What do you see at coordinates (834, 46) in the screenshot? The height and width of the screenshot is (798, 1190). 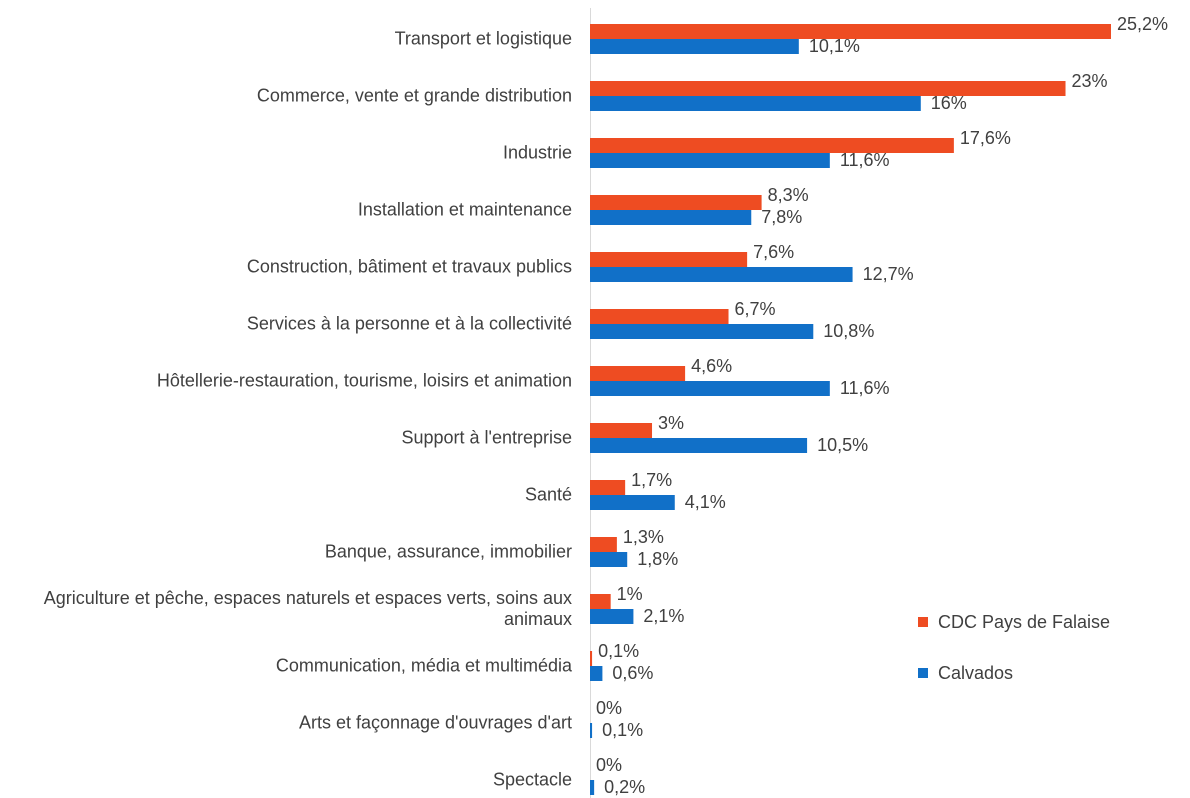 I see `value-label: 10,1%` at bounding box center [834, 46].